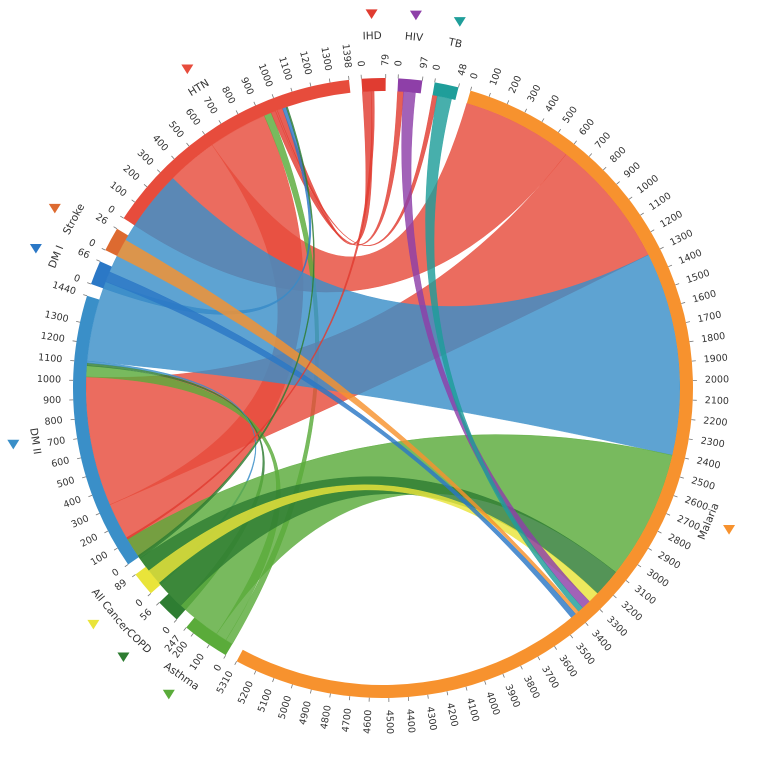 This screenshot has height=777, width=778. I want to click on tick-label-malaria-3900: 3900, so click(511, 696).